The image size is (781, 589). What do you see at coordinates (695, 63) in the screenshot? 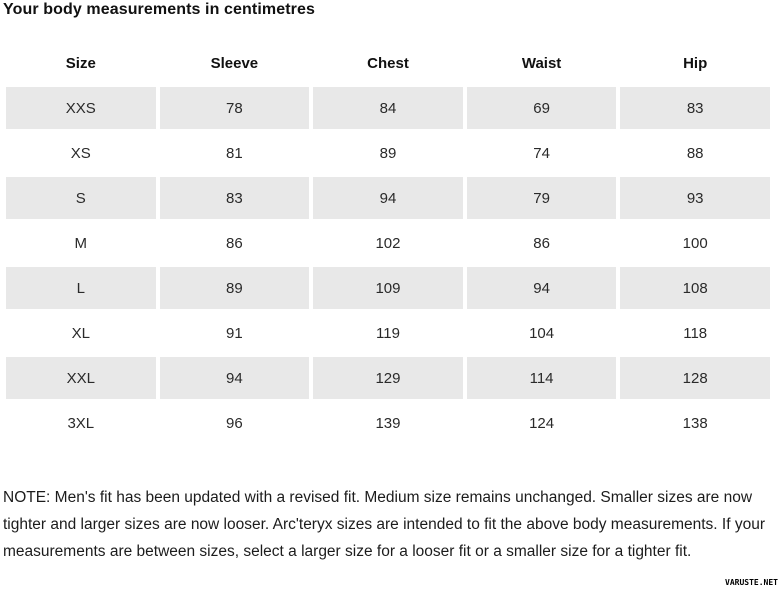
I see `column-header-hip: Hip` at bounding box center [695, 63].